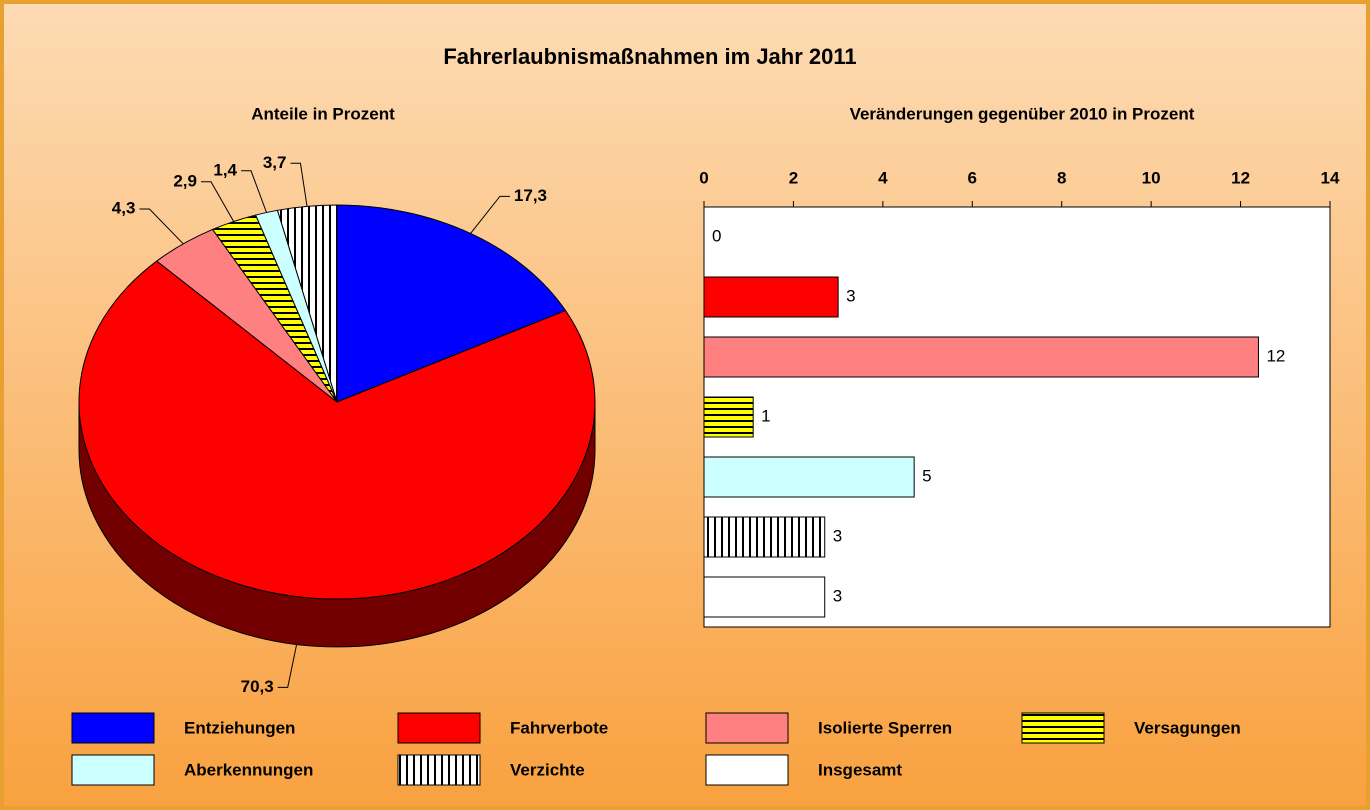 Image resolution: width=1370 pixels, height=810 pixels. Describe the element at coordinates (883, 177) in the screenshot. I see `x-tick-label: 4` at that location.